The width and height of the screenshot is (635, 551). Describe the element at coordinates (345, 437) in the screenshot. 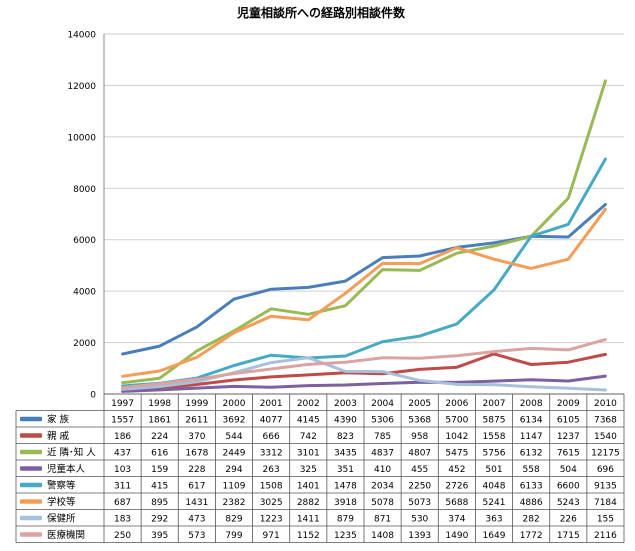

I see `data-label: 823` at that location.